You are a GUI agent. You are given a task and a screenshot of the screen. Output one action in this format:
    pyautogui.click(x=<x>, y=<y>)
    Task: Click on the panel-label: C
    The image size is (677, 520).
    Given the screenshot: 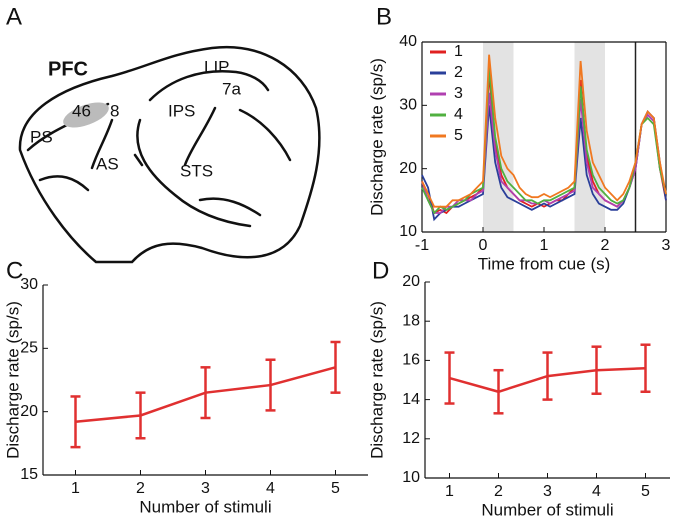 What is the action you would take?
    pyautogui.click(x=14, y=270)
    